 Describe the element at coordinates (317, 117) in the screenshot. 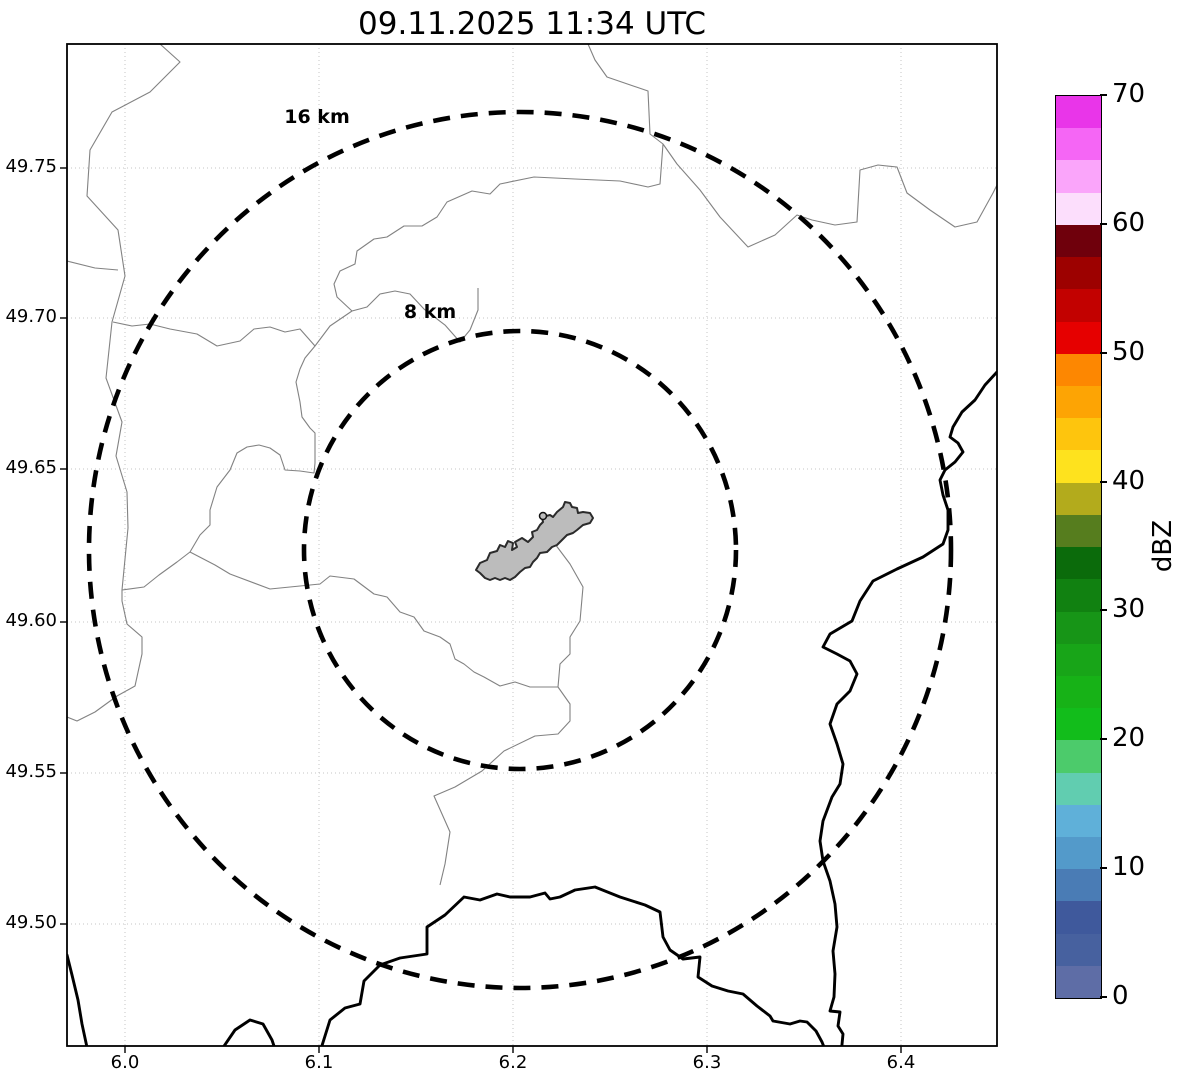

I see `range-ring-label-16km: 16 km` at that location.